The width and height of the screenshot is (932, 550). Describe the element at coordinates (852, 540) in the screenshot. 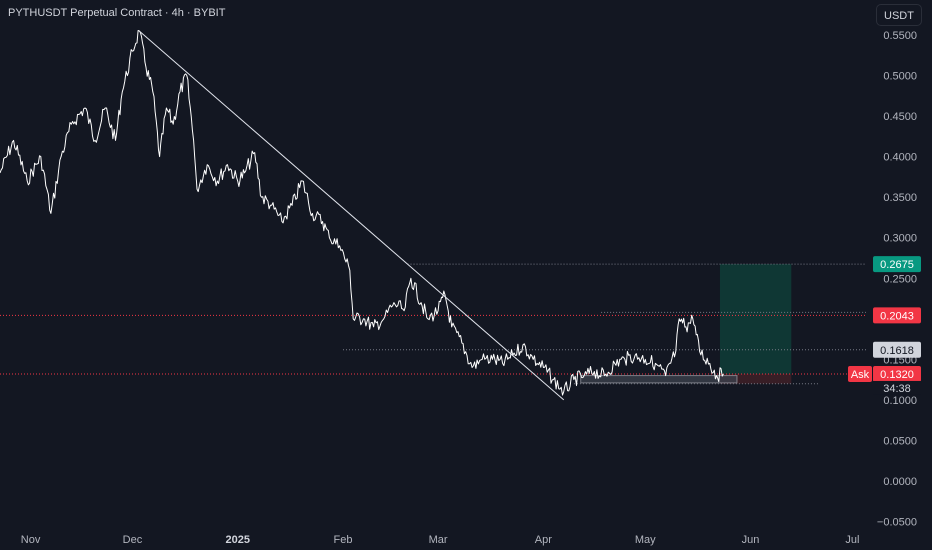

I see `x-tick-label: Jul` at that location.